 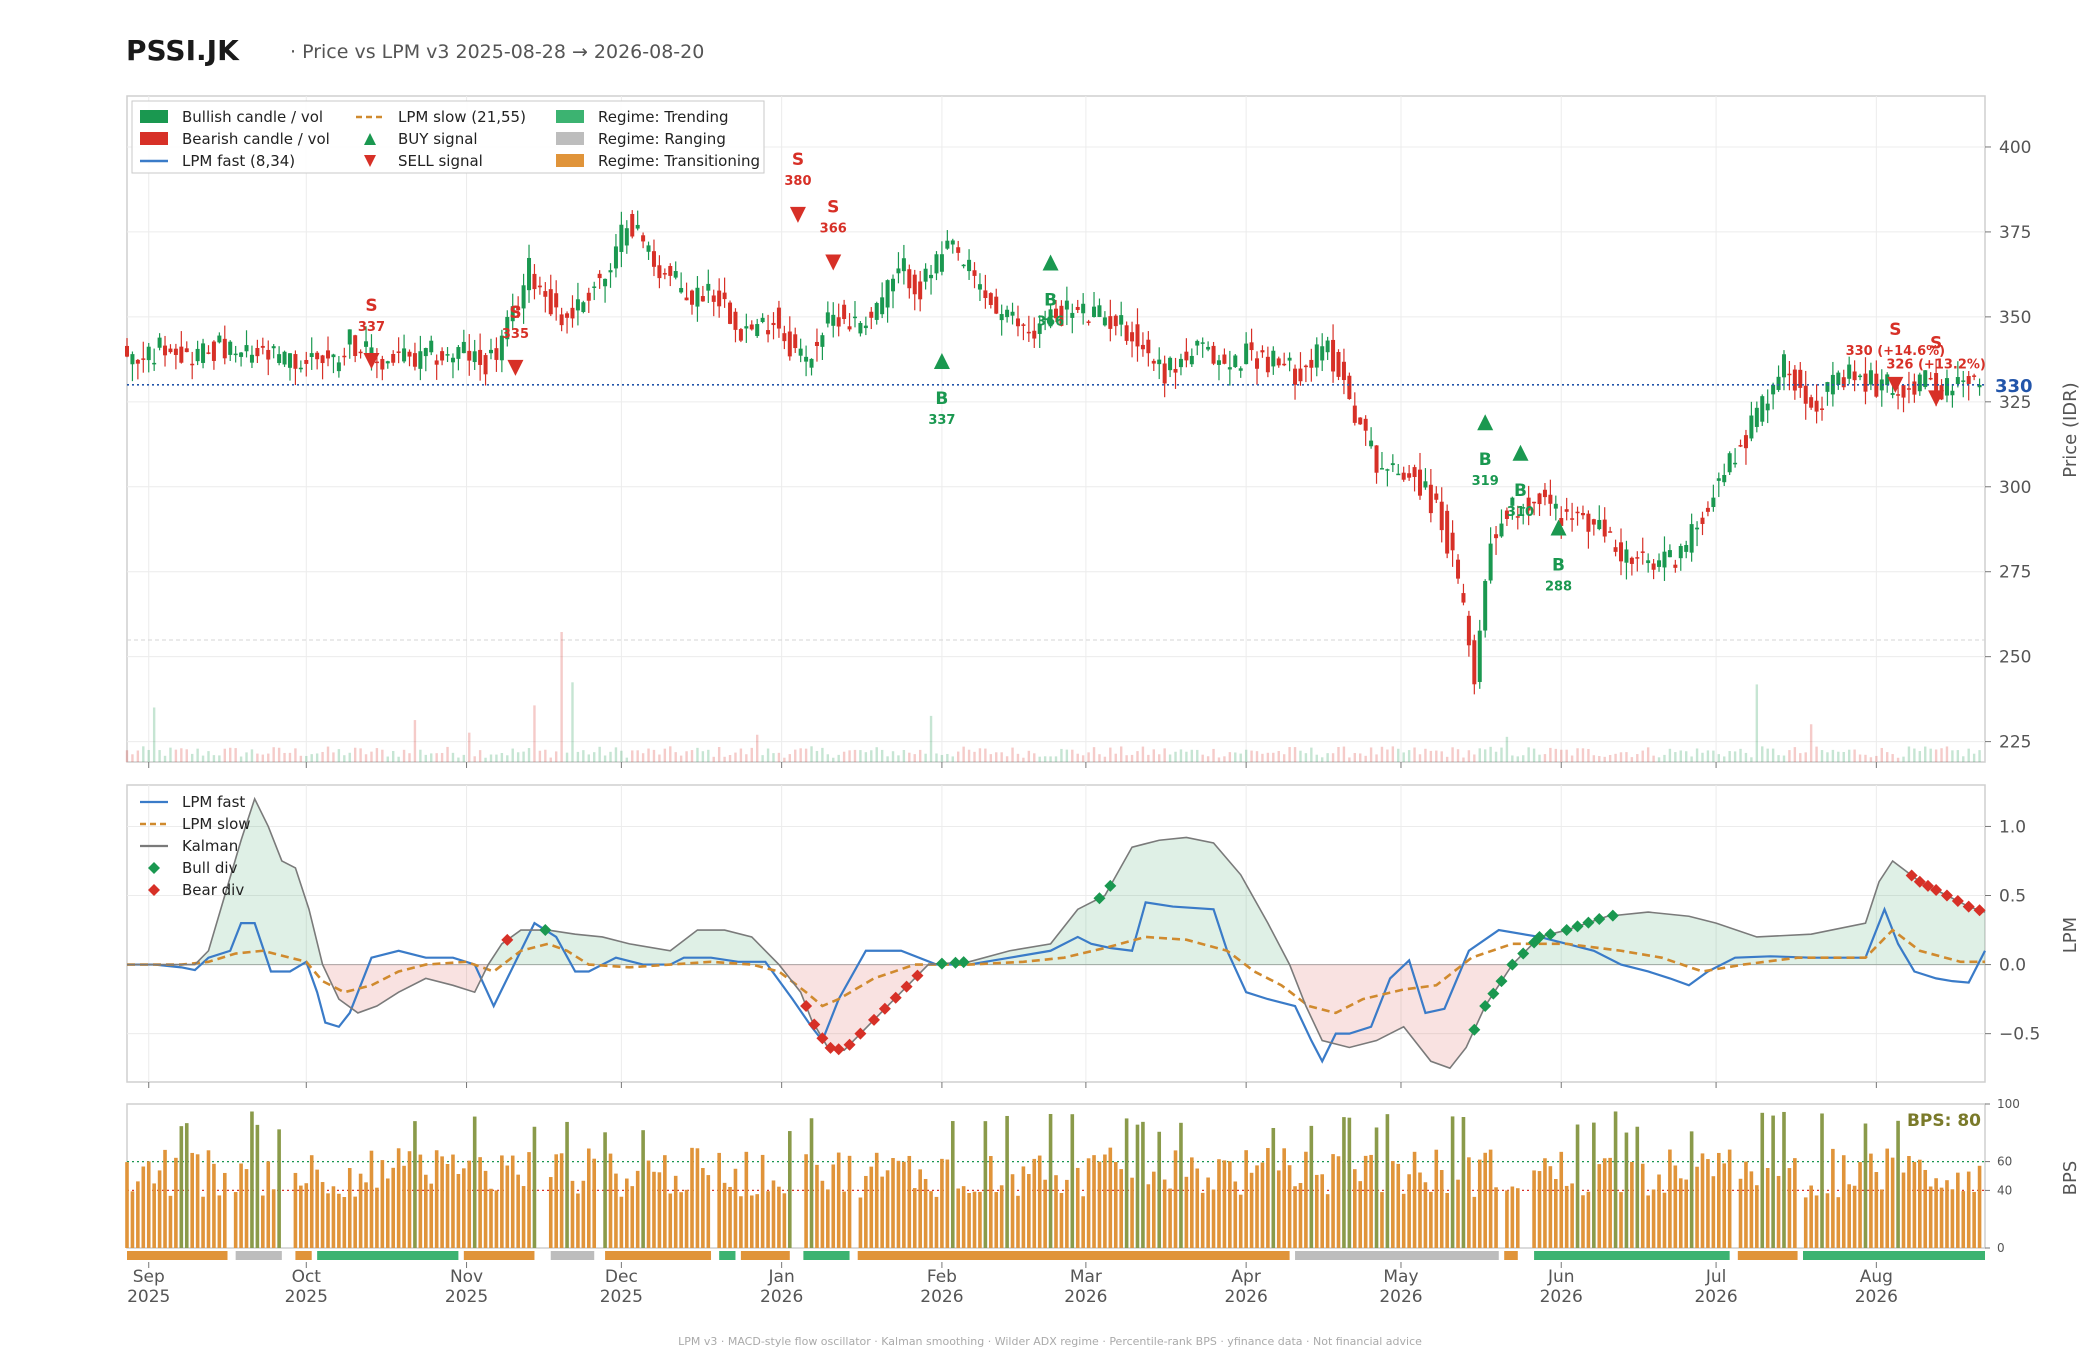 What do you see at coordinates (663, 117) in the screenshot?
I see `legend-label: Regime: Trending` at bounding box center [663, 117].